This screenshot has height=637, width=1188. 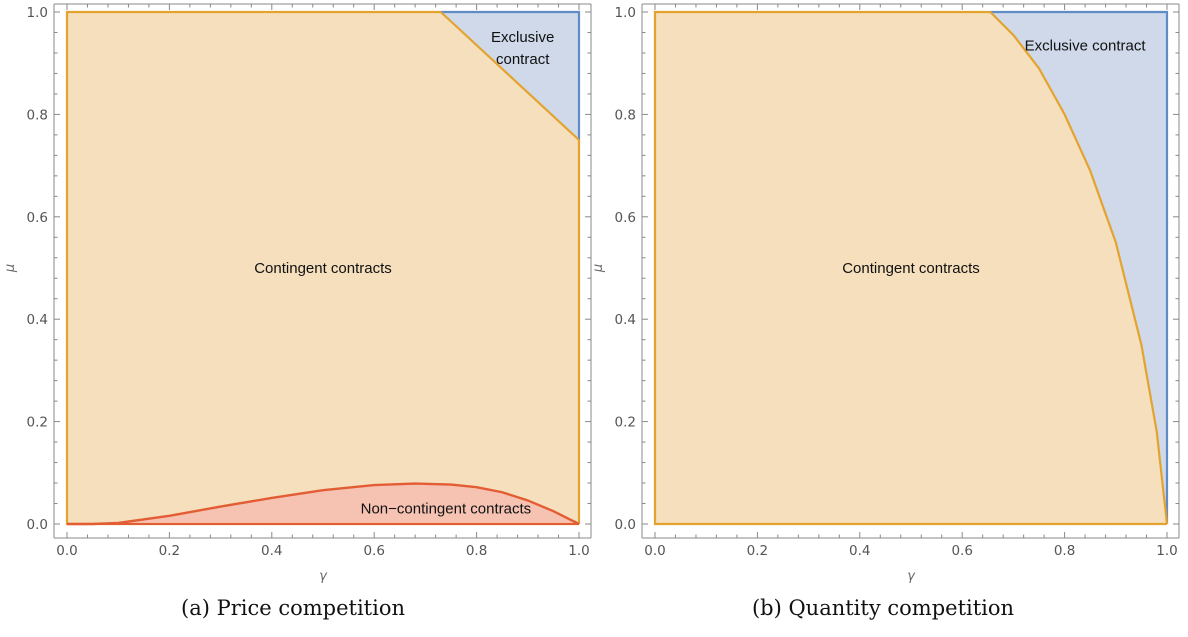 I want to click on region-noncontingent, so click(x=323, y=503).